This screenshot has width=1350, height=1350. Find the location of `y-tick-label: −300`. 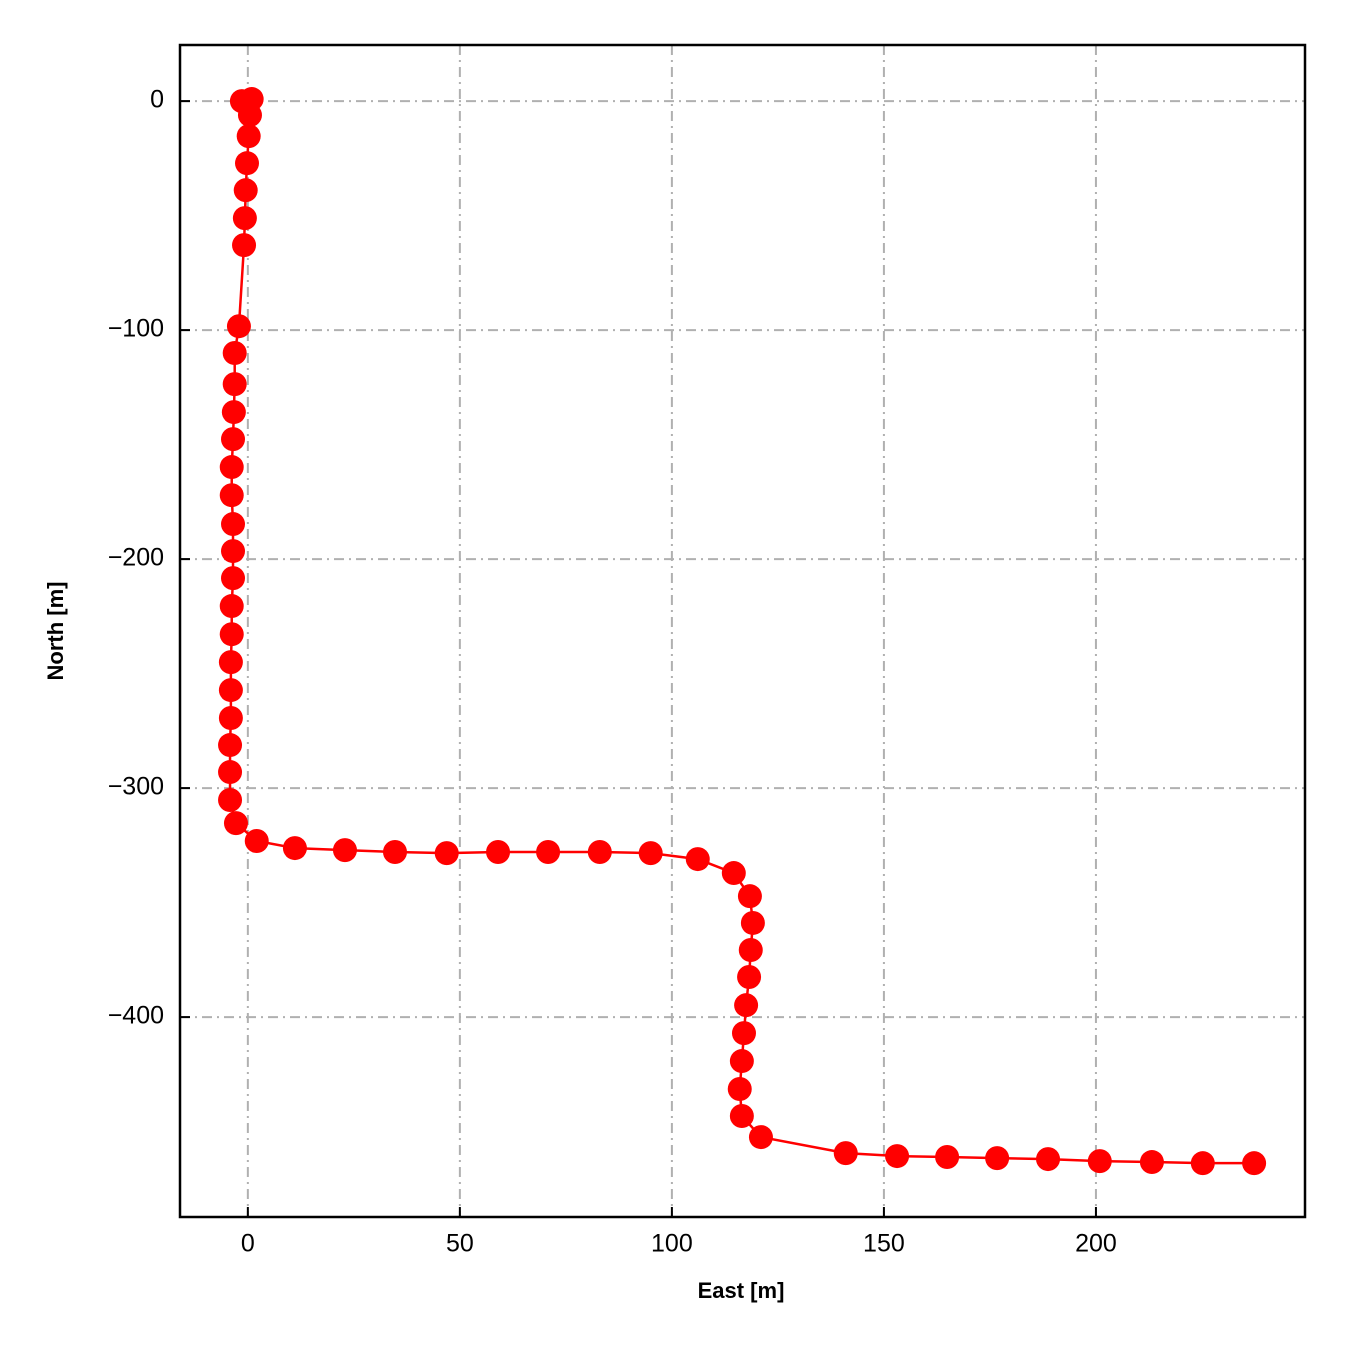

y-tick-label: −300 is located at coordinates (136, 787).